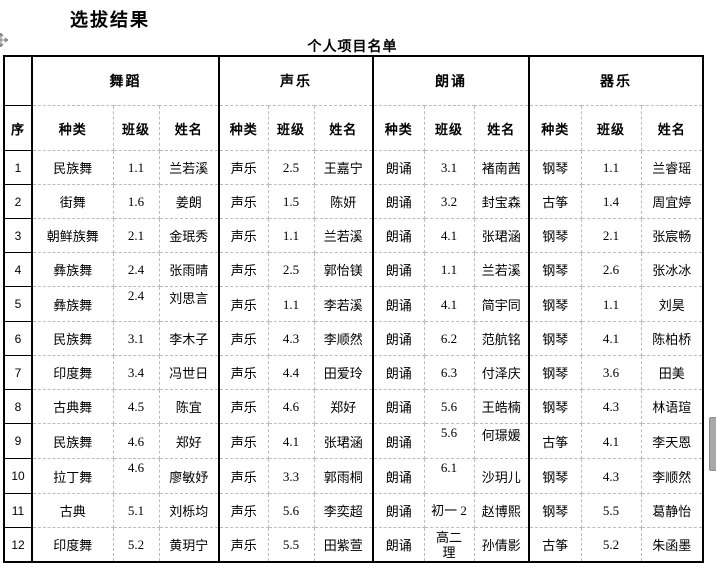 This screenshot has height=563, width=716. What do you see at coordinates (291, 406) in the screenshot?
I see `vocal-class-cell: 4.6` at bounding box center [291, 406].